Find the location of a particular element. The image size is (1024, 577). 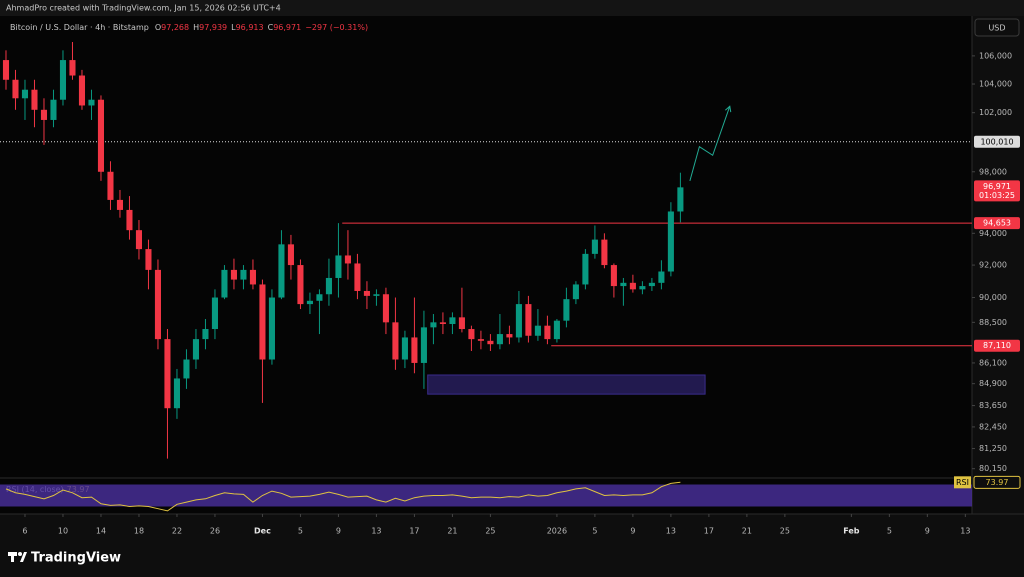

x-tick-label: 18 is located at coordinates (139, 531).